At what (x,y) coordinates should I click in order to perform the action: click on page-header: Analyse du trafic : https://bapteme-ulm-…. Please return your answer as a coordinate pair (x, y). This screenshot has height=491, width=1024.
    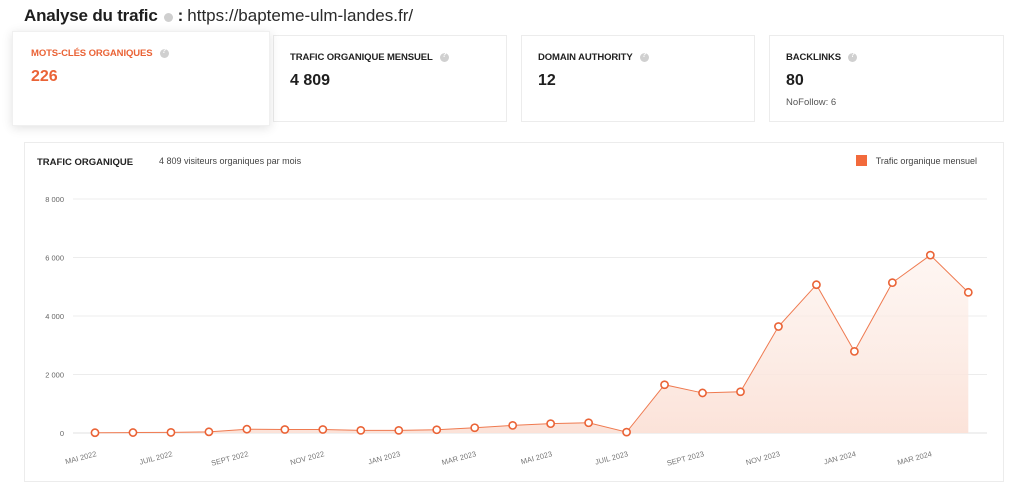
    Looking at the image, I should click on (218, 16).